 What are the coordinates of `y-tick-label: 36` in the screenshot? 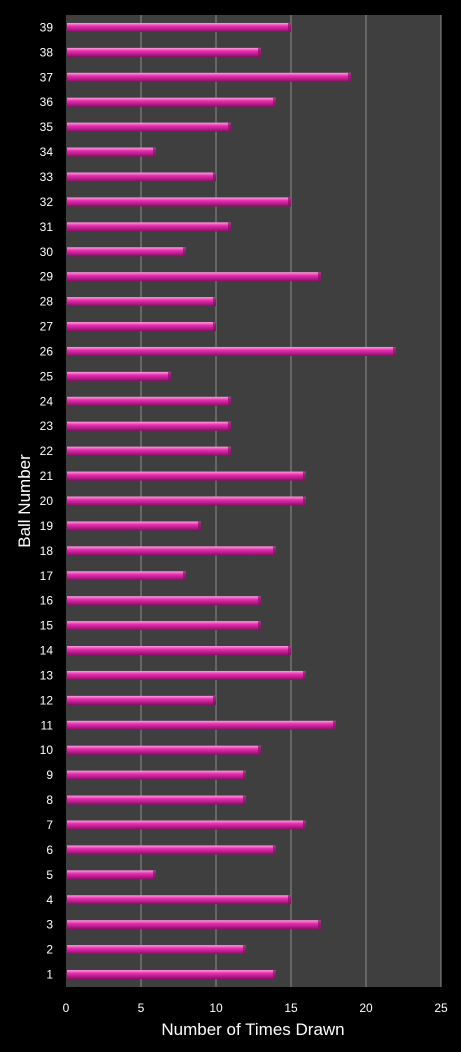 It's located at (47, 102).